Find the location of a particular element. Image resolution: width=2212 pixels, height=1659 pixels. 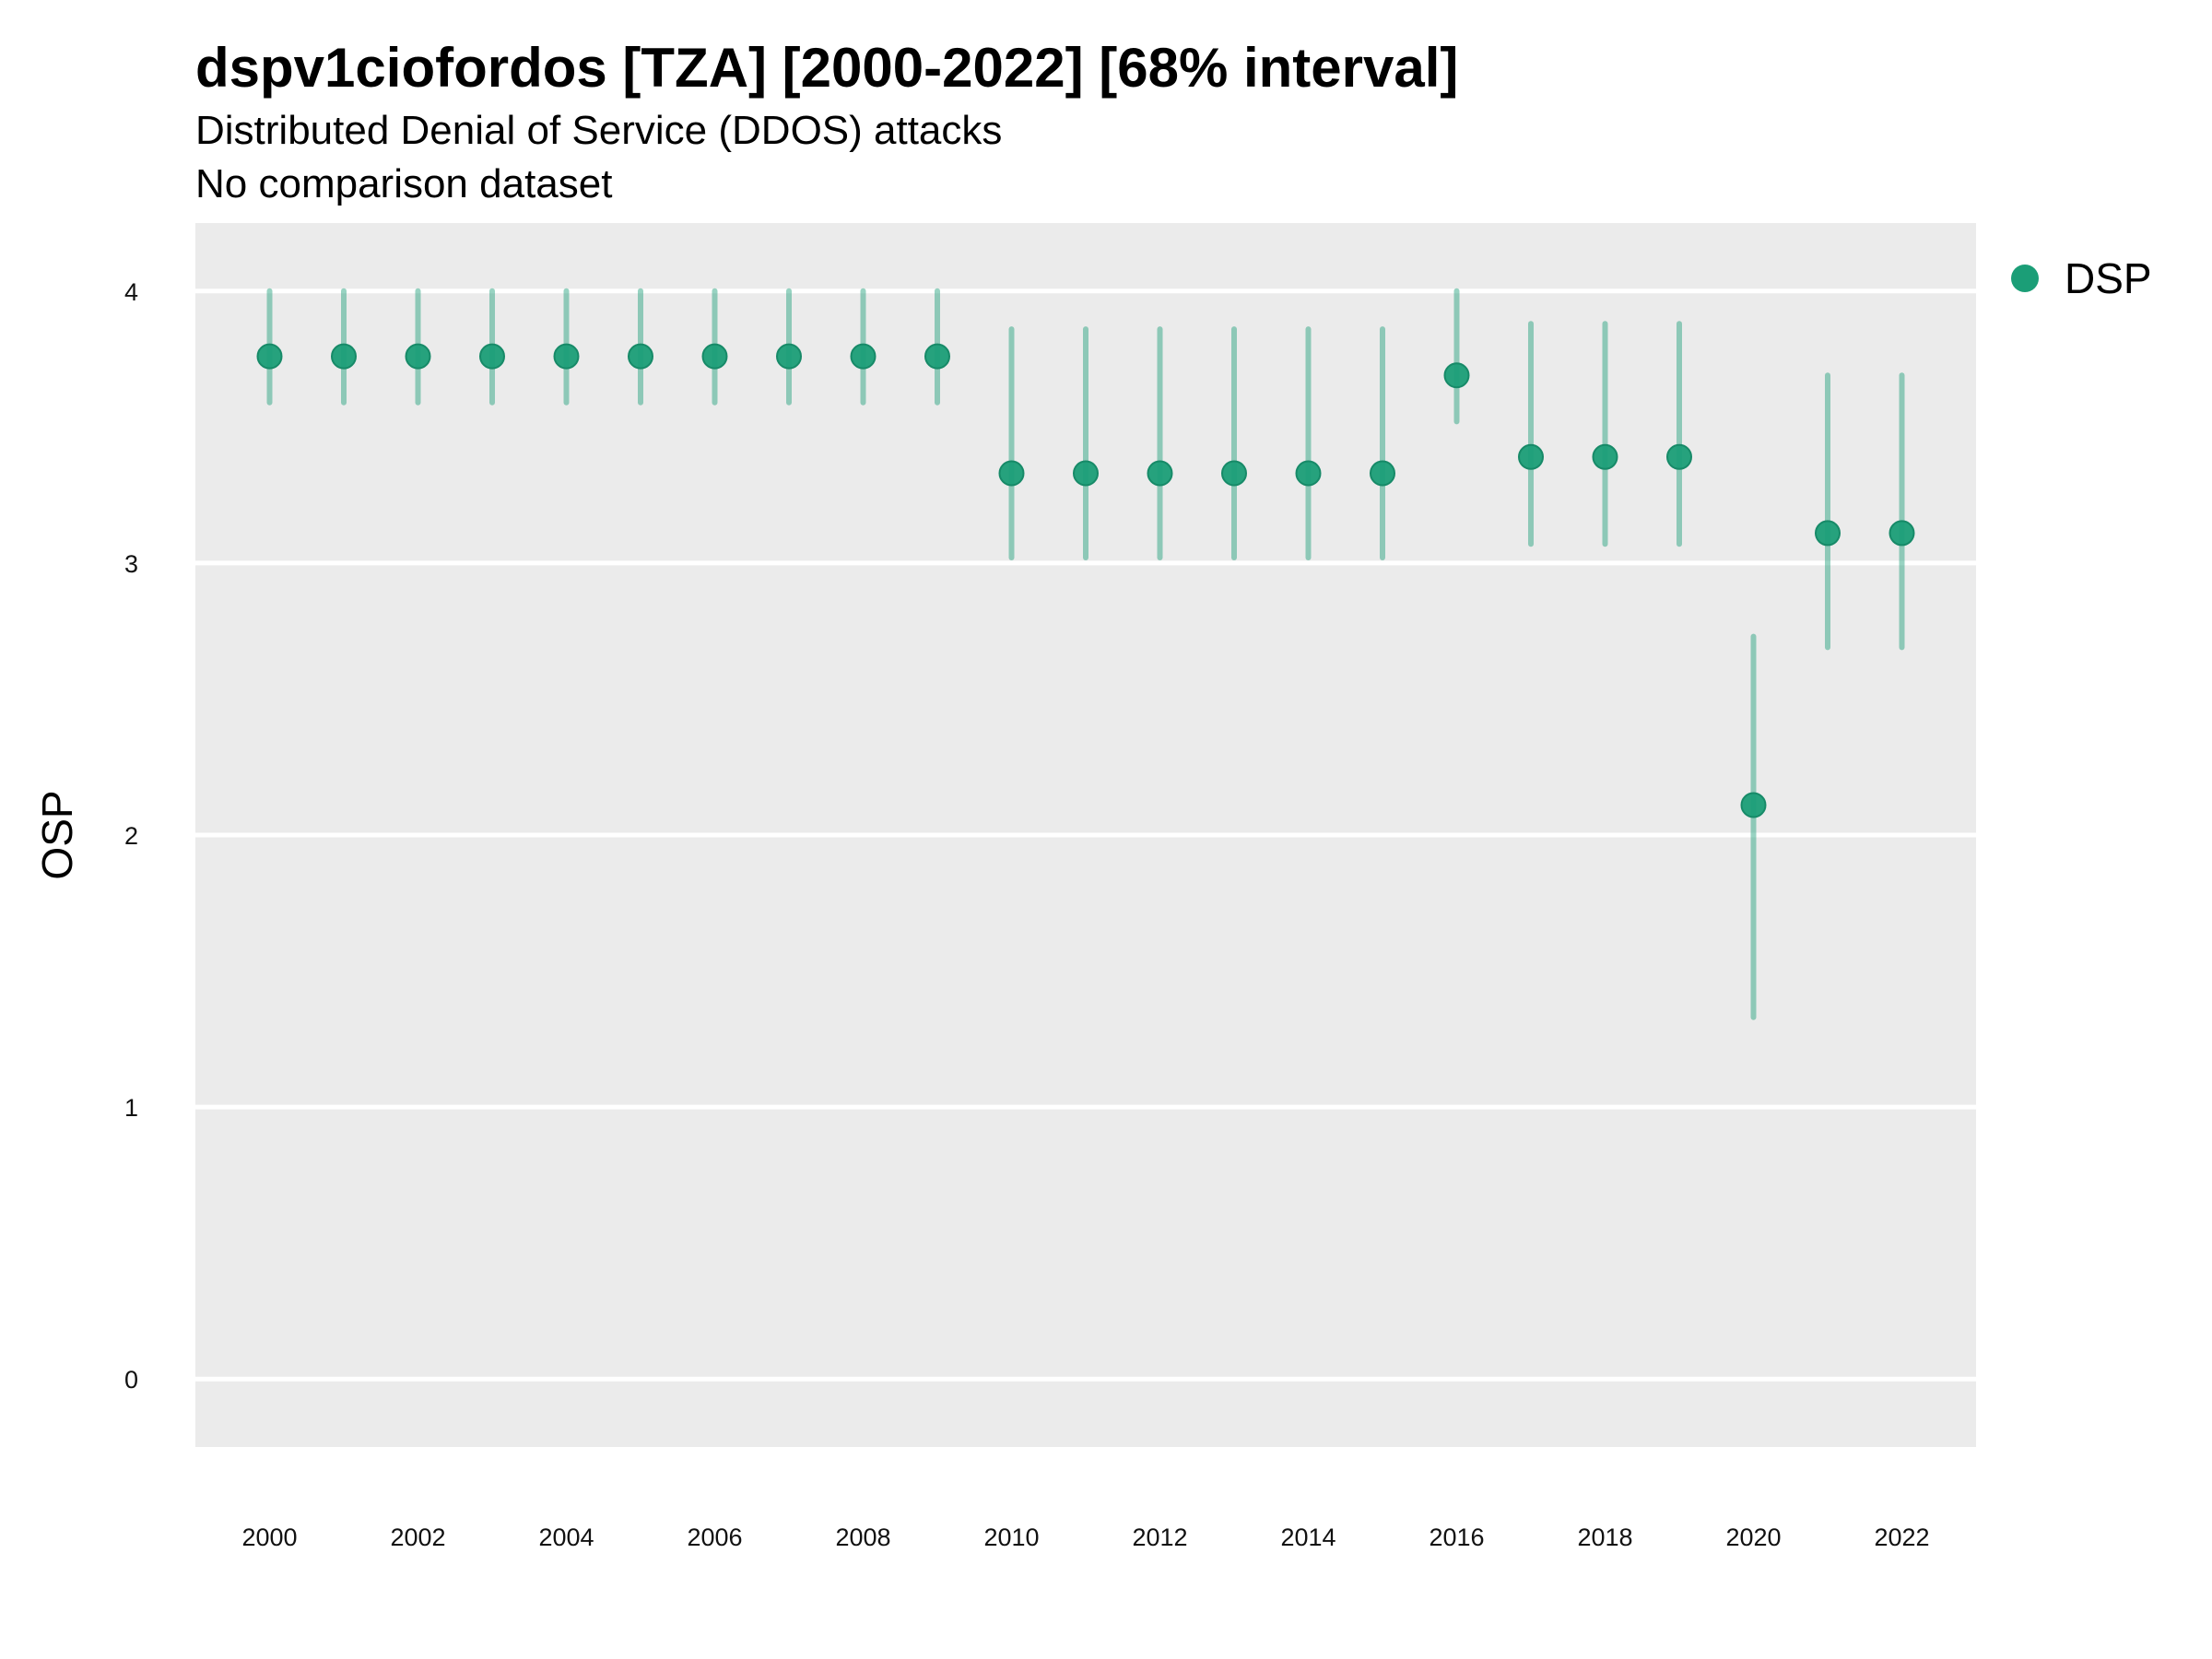

y-tick-label: 0 is located at coordinates (131, 1380).